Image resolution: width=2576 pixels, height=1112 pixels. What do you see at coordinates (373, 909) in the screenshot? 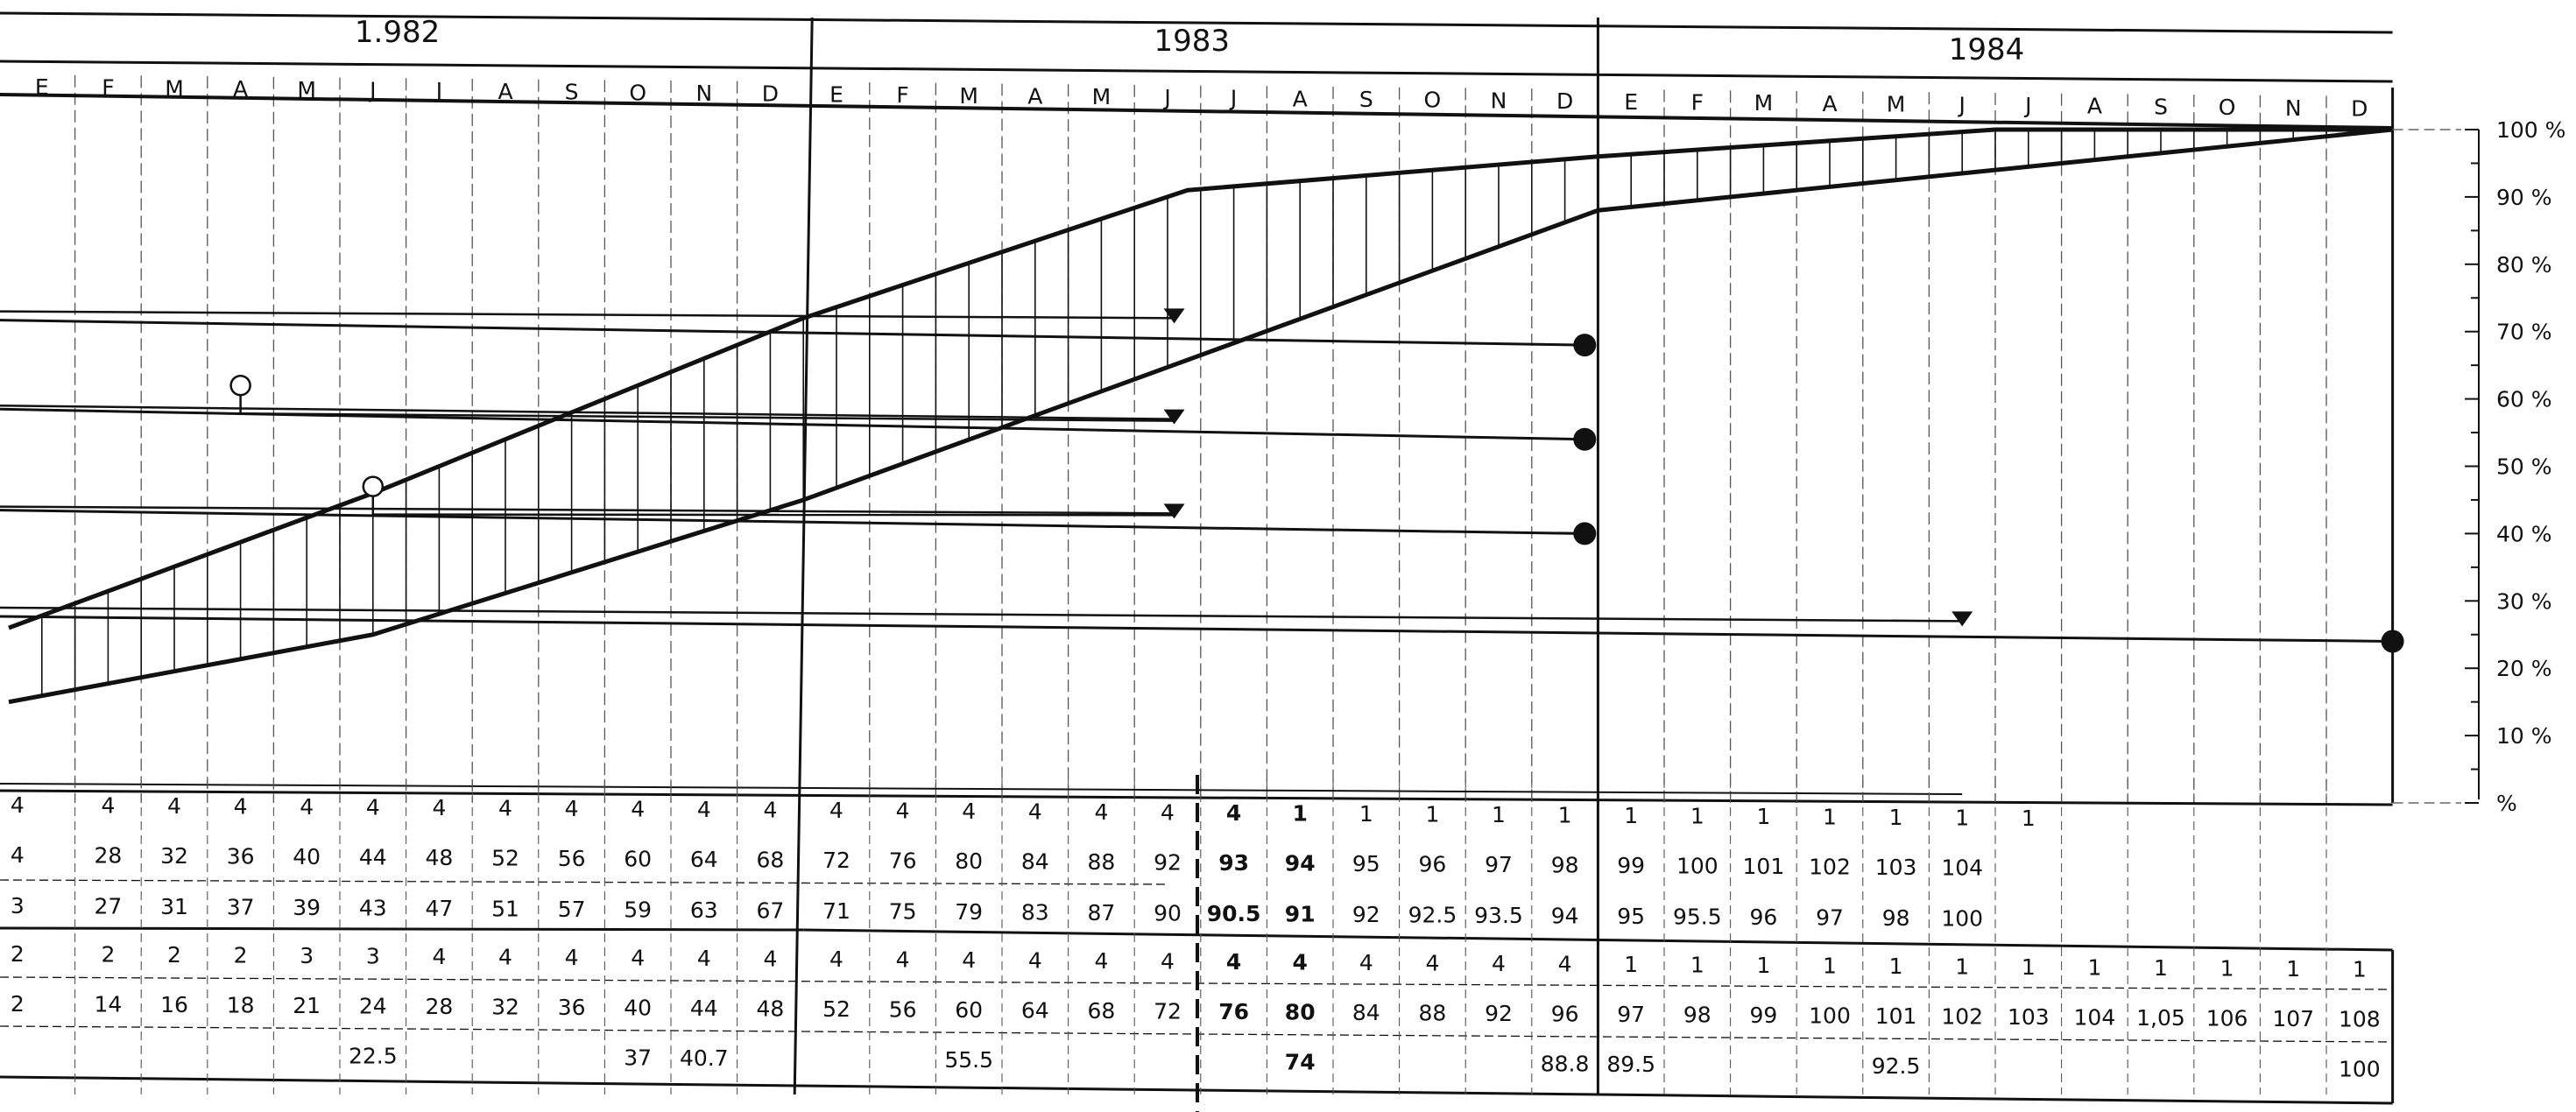
I see `table-cell: 43` at bounding box center [373, 909].